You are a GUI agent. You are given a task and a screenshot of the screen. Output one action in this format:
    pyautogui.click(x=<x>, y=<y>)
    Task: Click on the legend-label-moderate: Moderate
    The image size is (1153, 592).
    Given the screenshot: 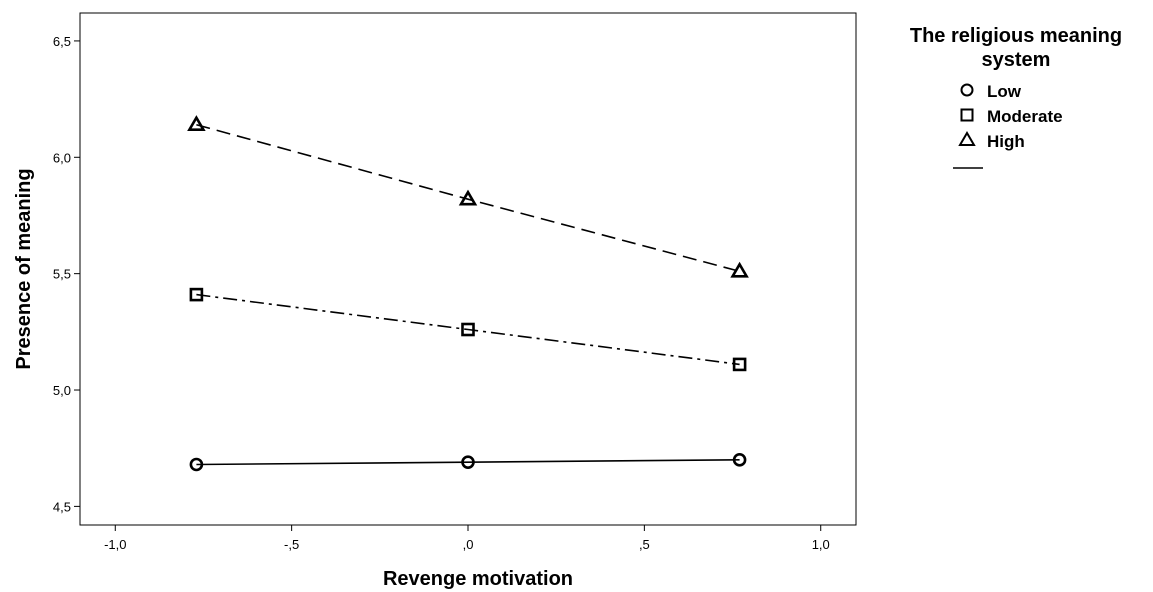 What is the action you would take?
    pyautogui.click(x=1025, y=116)
    